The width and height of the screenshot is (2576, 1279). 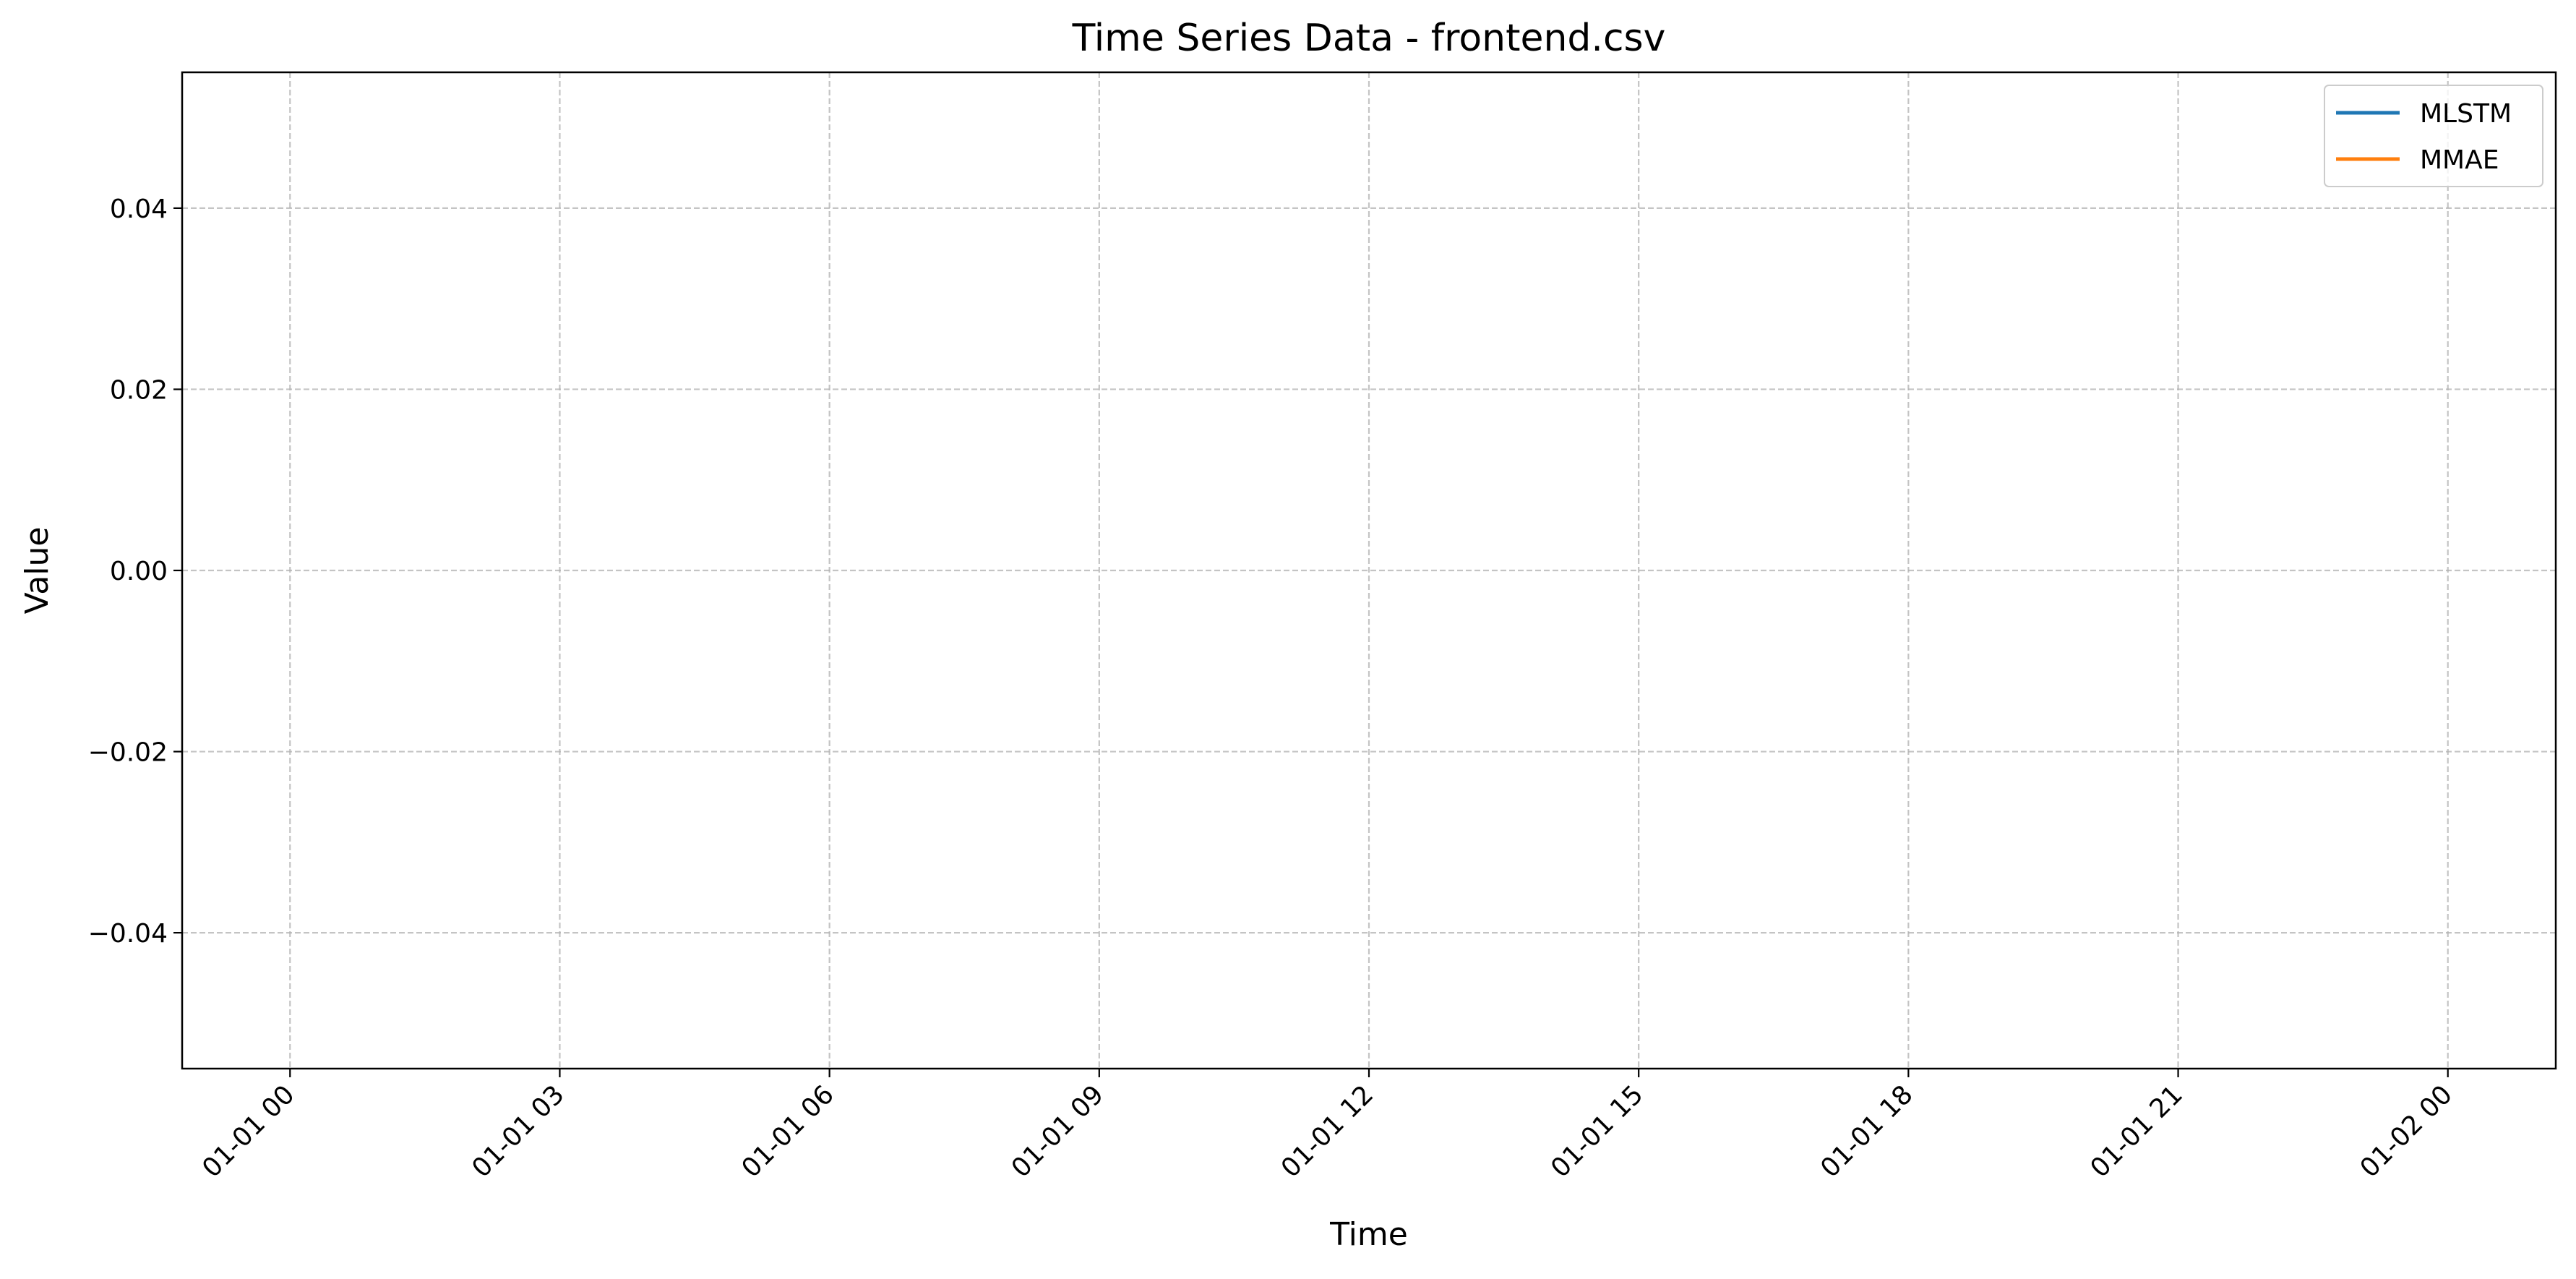 I want to click on legend-label: MLSTM, so click(x=2466, y=114).